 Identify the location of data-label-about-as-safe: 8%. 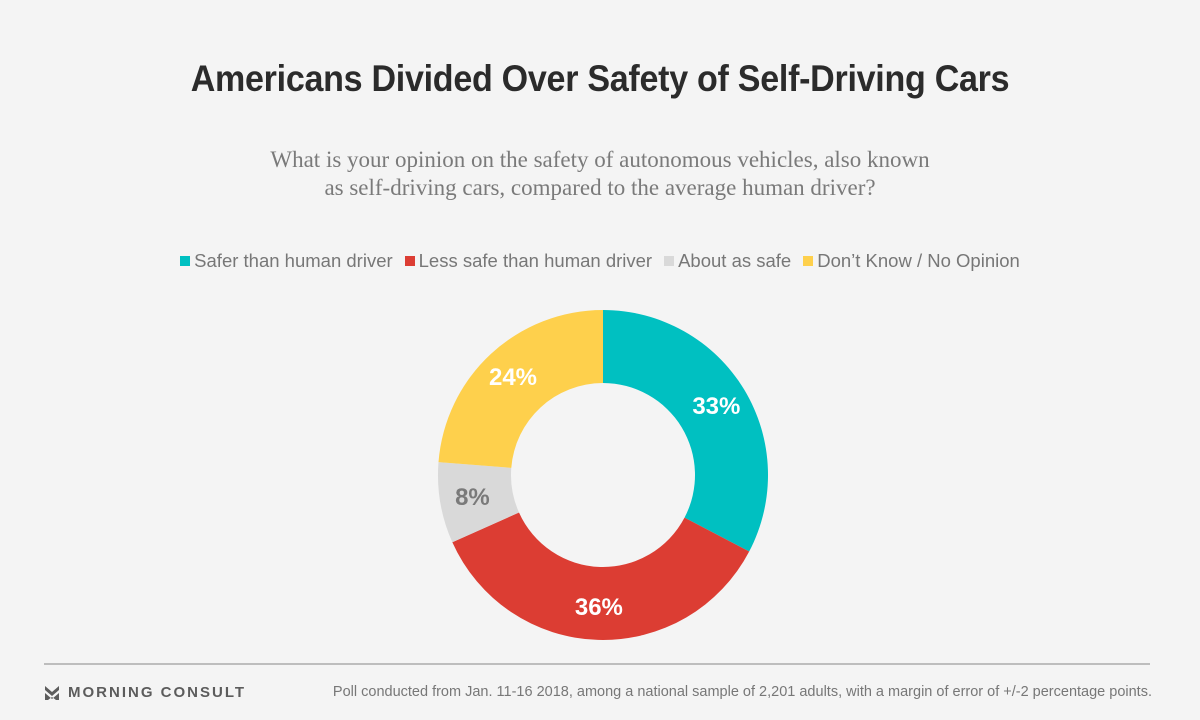
(472, 497).